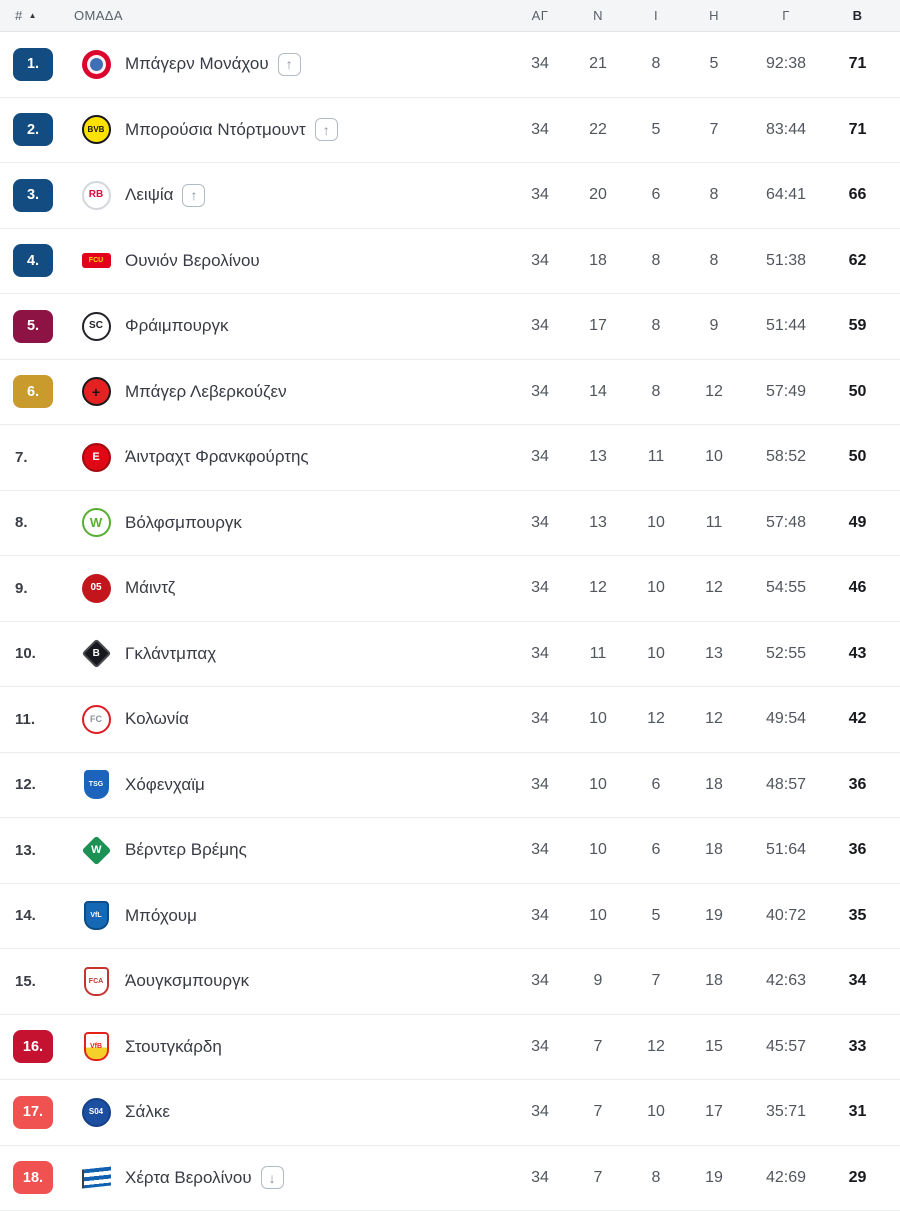  I want to click on wins-value: 21, so click(598, 64).